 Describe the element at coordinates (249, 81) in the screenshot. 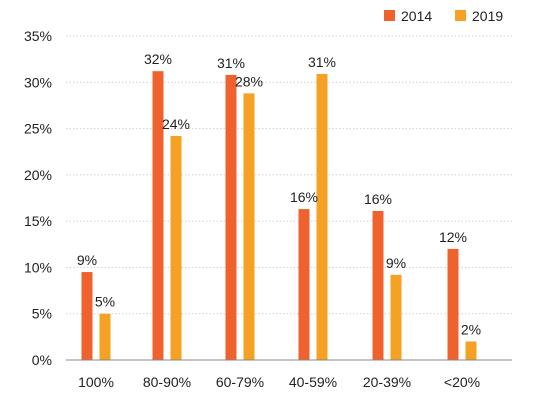

I see `data-label: 28%` at that location.